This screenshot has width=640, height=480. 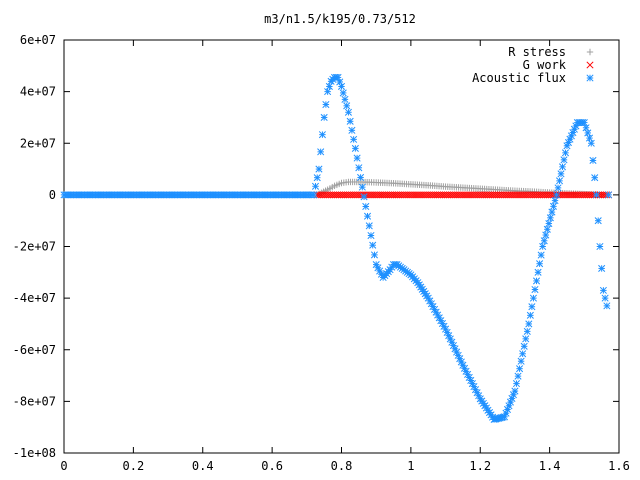 I want to click on x-tick-label: 0.8, so click(x=342, y=466).